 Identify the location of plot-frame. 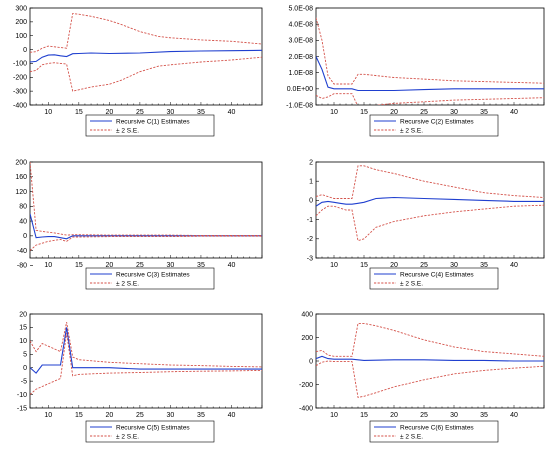
(430, 56).